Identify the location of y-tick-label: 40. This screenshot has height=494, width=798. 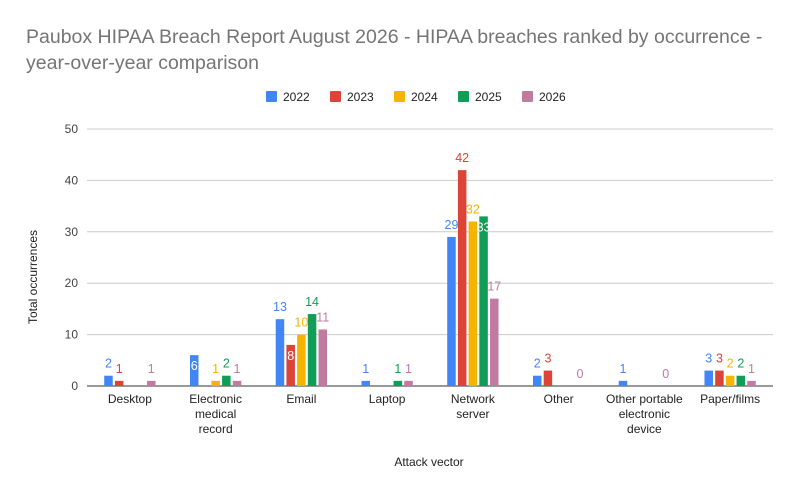
(72, 180).